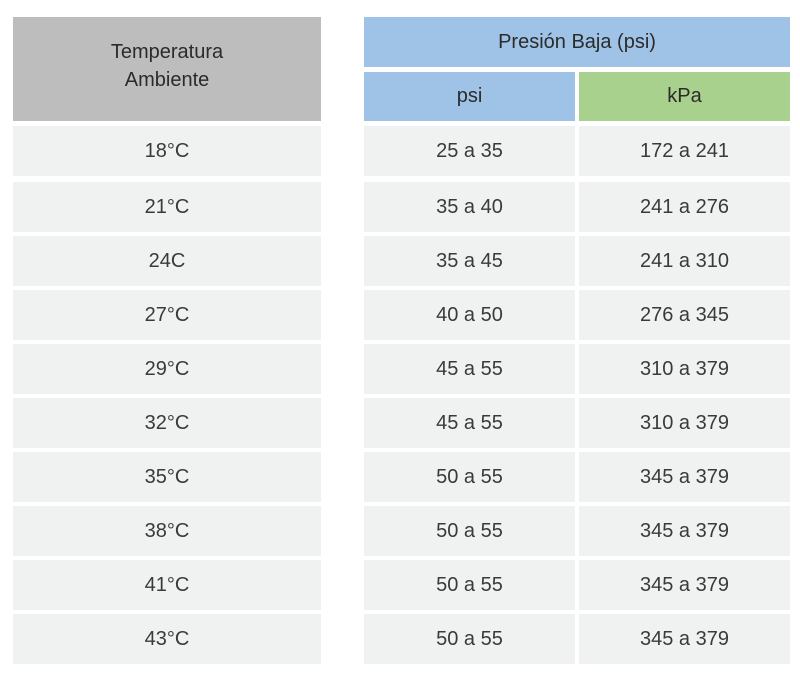  I want to click on cell-kpa: 241 a 310, so click(684, 261).